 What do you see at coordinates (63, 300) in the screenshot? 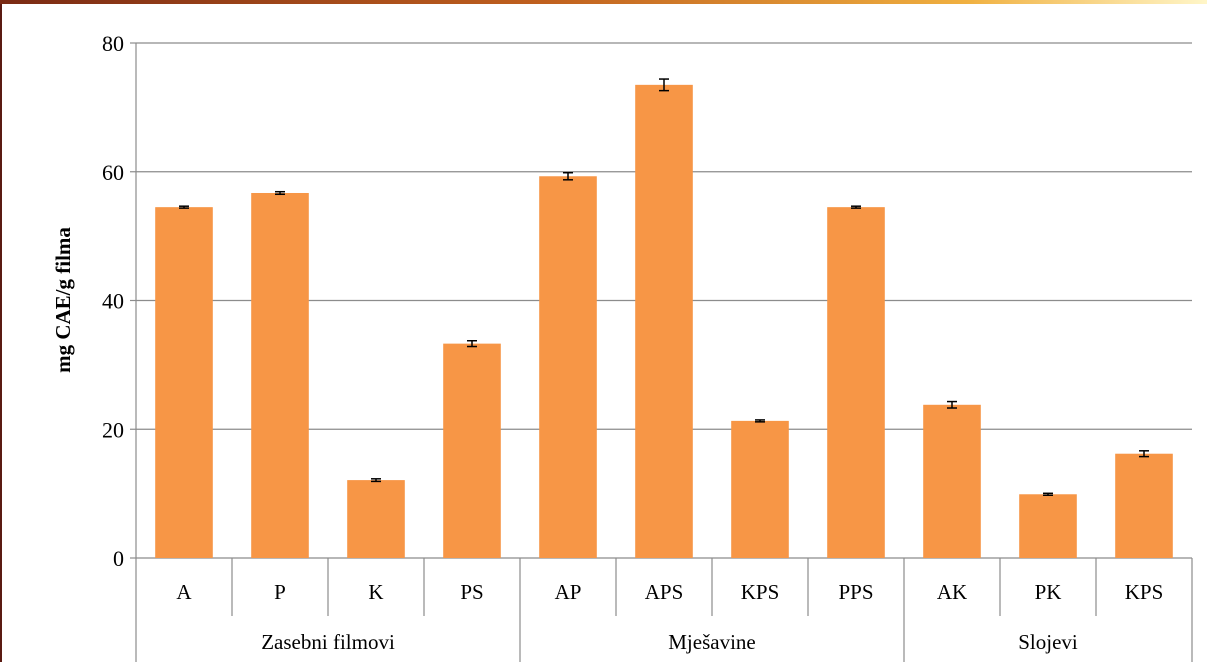
I see `y-axis-label: mg CAE/g filma` at bounding box center [63, 300].